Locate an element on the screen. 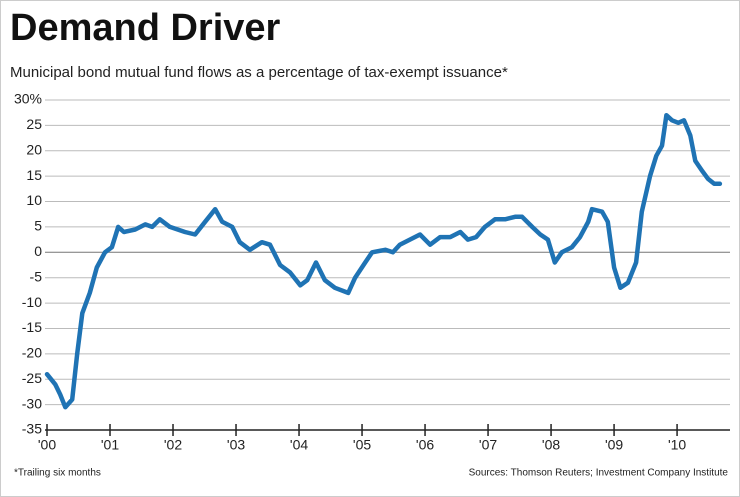 The height and width of the screenshot is (497, 740). chart-title: Demand Driver is located at coordinates (145, 28).